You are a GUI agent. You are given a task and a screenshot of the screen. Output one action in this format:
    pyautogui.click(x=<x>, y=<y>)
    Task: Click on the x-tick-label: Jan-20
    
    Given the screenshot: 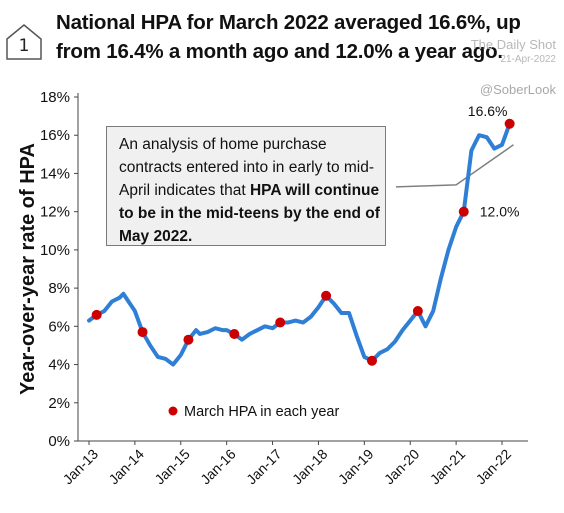 What is the action you would take?
    pyautogui.click(x=402, y=467)
    